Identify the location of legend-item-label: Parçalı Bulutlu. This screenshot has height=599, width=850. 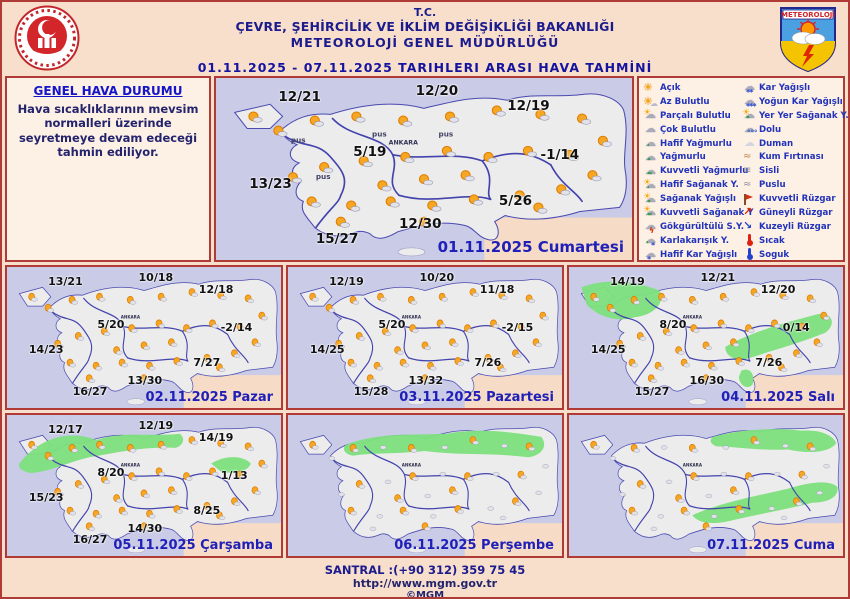
(695, 115).